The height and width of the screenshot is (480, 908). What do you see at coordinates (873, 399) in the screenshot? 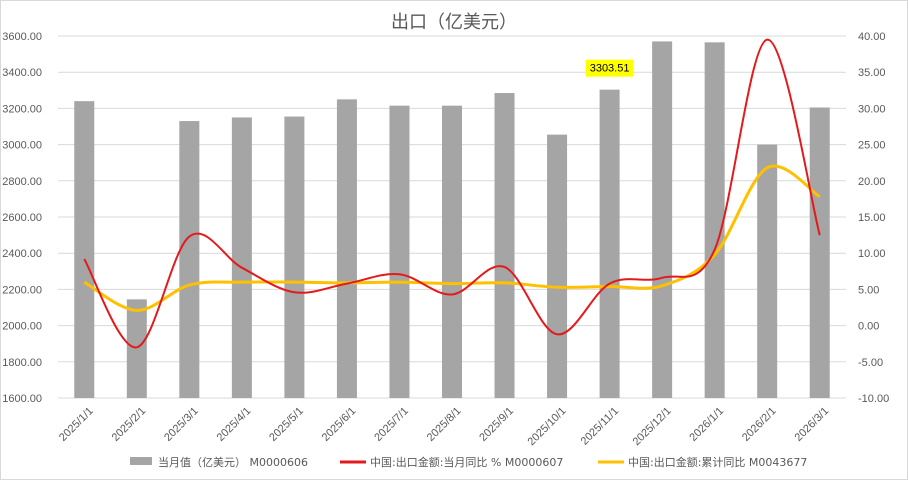
I see `right-axis-tick-label: -10.00` at bounding box center [873, 399].